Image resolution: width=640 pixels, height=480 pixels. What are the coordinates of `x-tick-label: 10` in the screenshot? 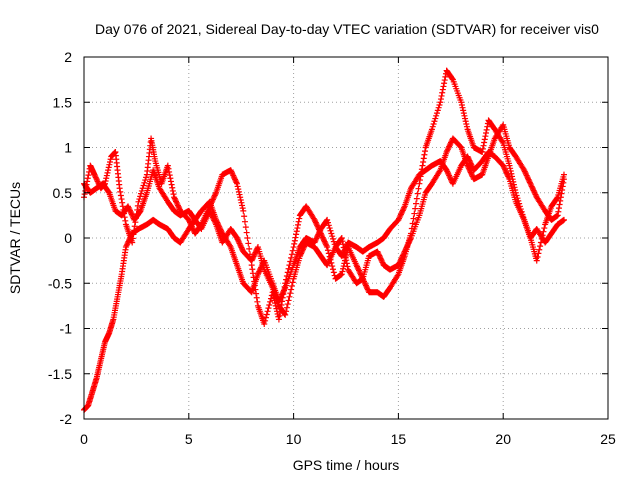 It's located at (294, 439).